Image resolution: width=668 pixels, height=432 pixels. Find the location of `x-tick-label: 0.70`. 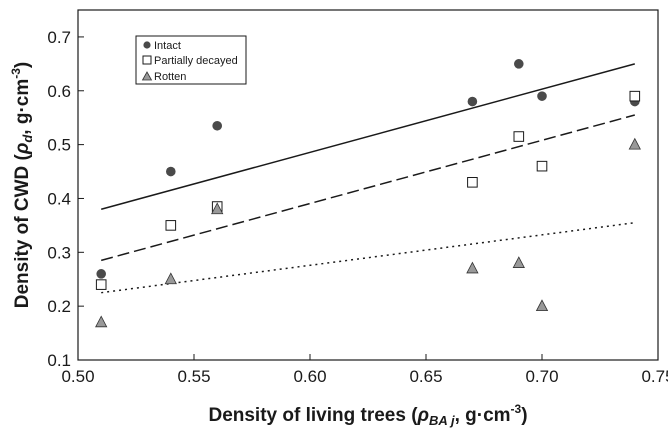

x-tick-label: 0.70 is located at coordinates (541, 376).